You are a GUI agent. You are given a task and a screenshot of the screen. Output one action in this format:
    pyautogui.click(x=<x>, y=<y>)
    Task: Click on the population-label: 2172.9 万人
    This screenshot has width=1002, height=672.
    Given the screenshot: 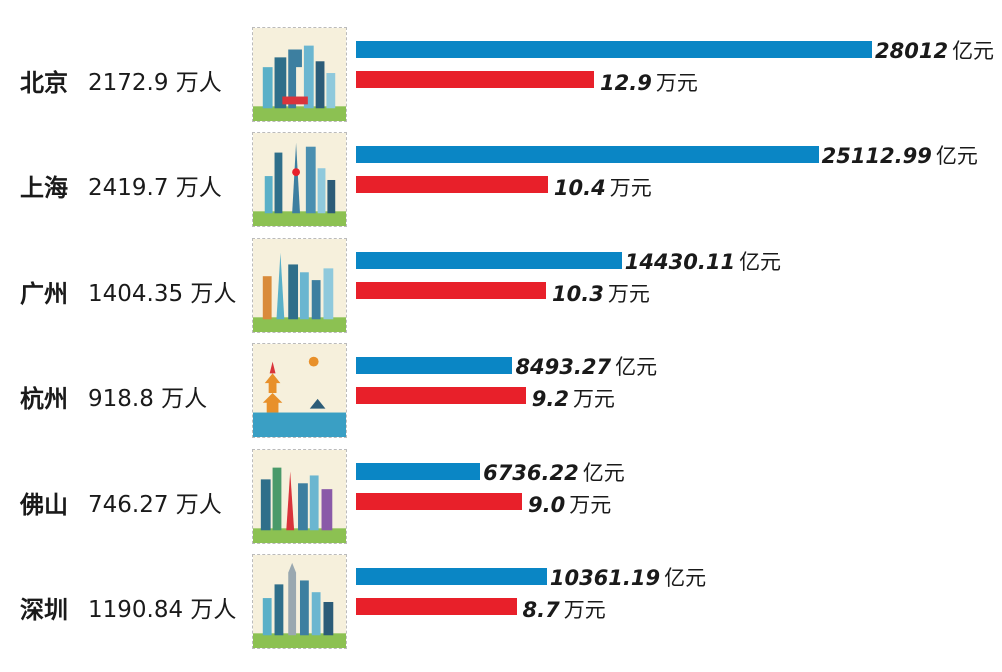 What is the action you would take?
    pyautogui.click(x=155, y=83)
    